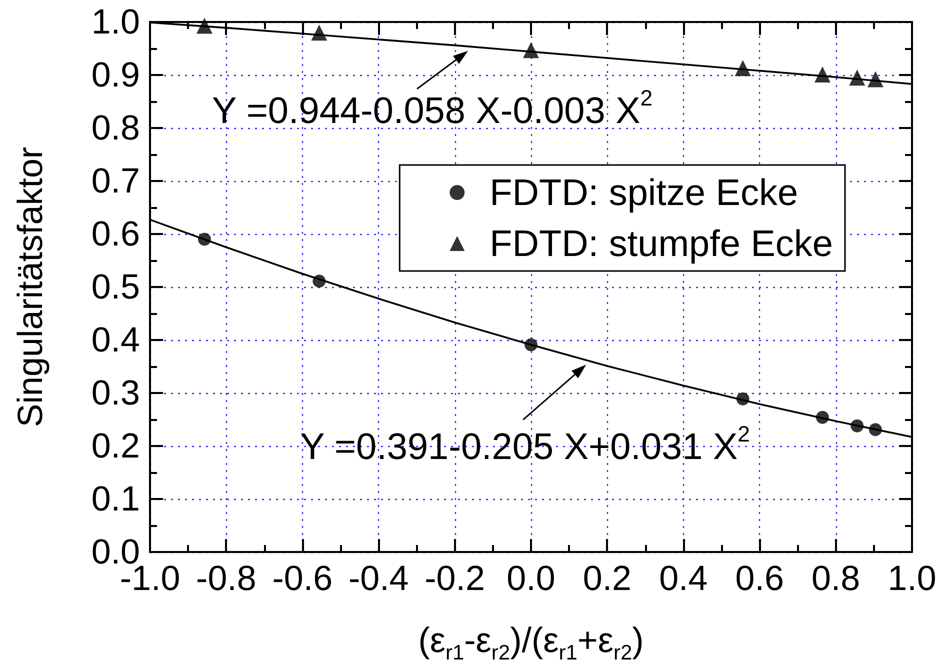 The image size is (940, 664). I want to click on y-tick-label: 0.6, so click(115, 234).